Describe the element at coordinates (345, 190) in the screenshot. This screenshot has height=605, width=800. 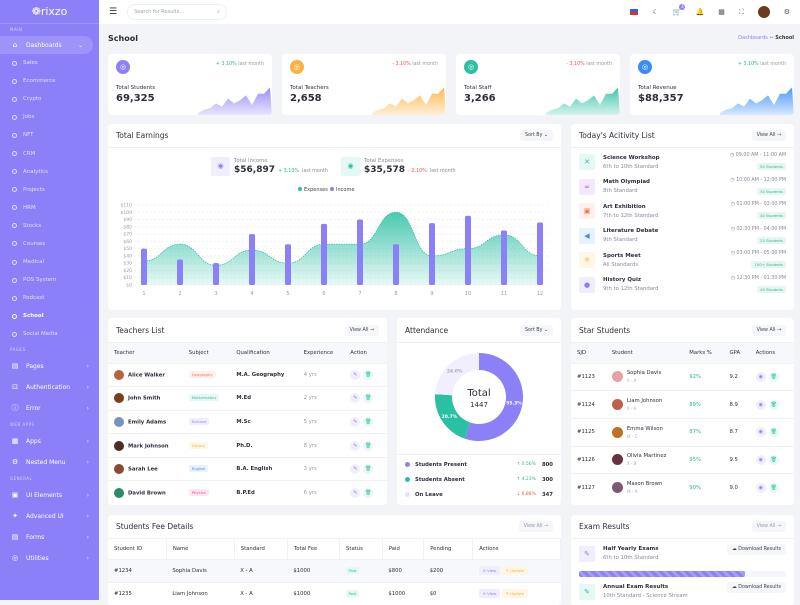
I see `legend-label: Income` at that location.